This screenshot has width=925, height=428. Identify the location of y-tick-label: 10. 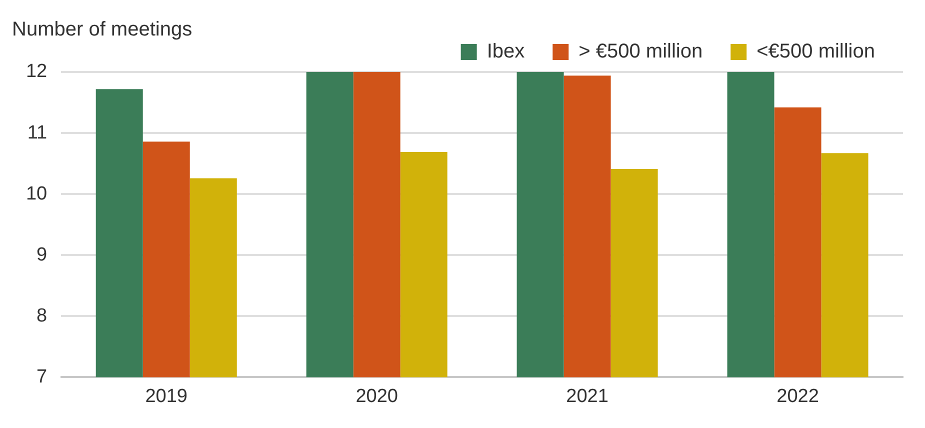
(37, 193).